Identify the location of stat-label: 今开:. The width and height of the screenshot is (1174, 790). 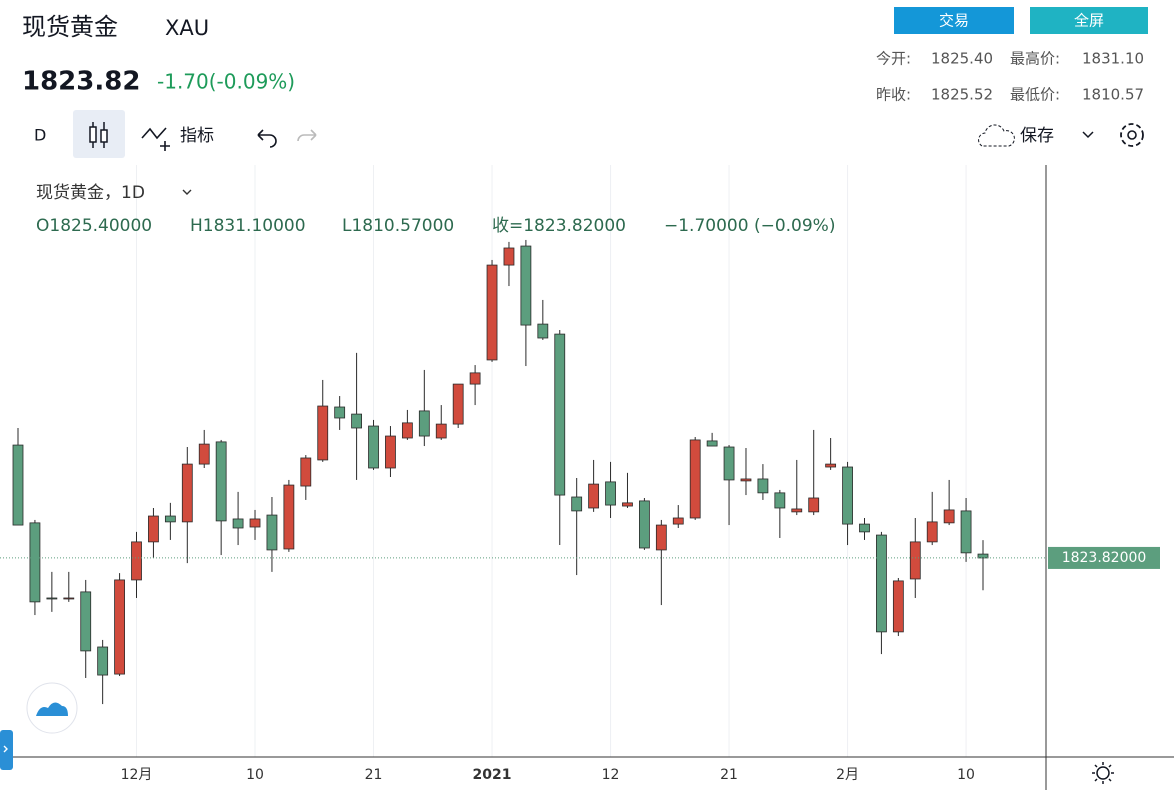
(893, 59).